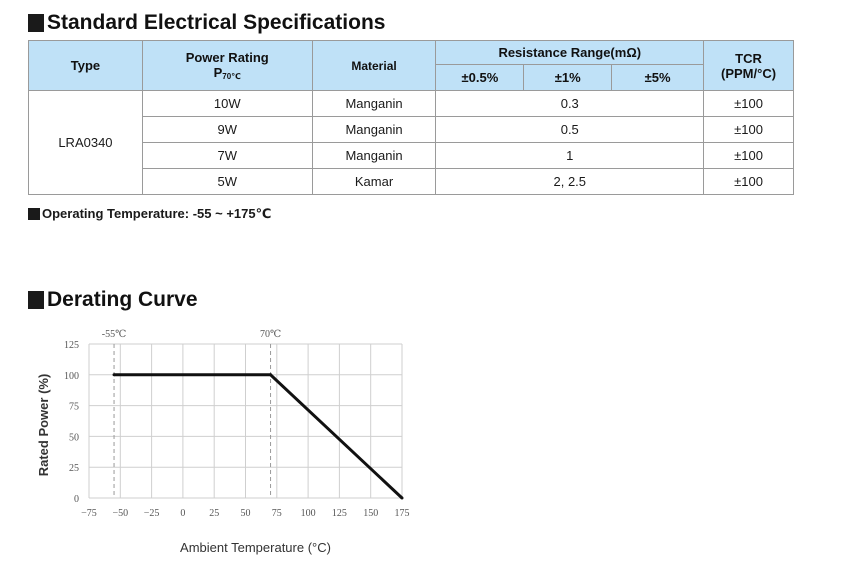  What do you see at coordinates (74, 468) in the screenshot?
I see `y-tick-label: 25` at bounding box center [74, 468].